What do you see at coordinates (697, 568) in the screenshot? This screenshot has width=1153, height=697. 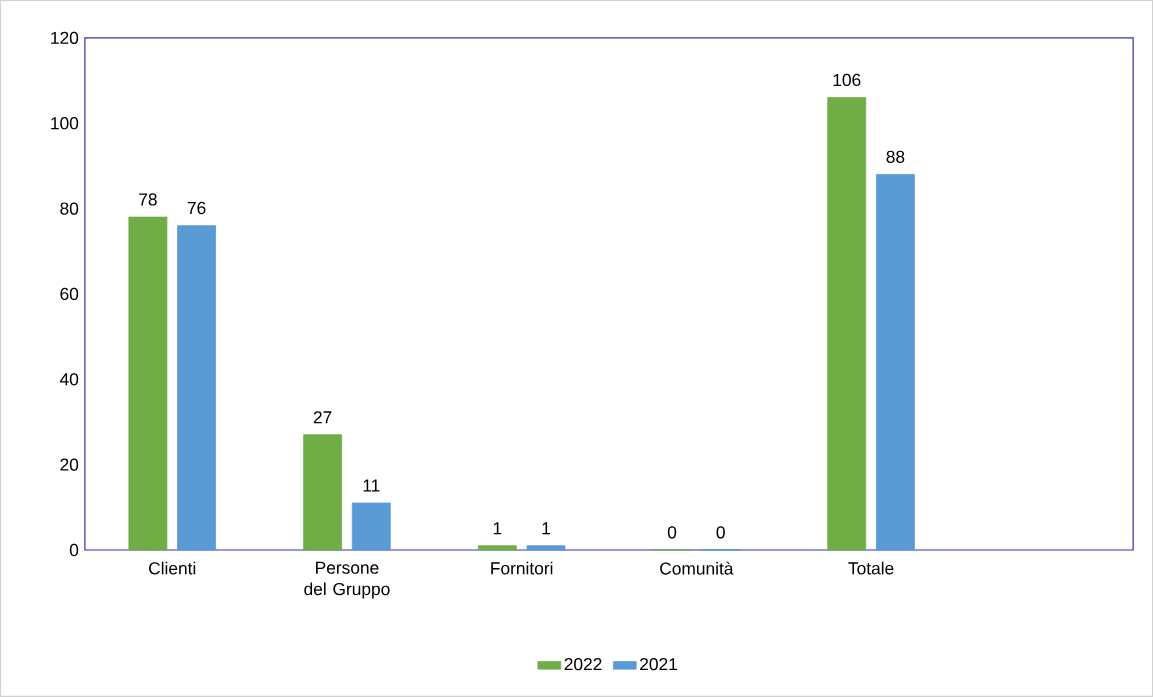 I see `x-tick-label: Comunità` at bounding box center [697, 568].